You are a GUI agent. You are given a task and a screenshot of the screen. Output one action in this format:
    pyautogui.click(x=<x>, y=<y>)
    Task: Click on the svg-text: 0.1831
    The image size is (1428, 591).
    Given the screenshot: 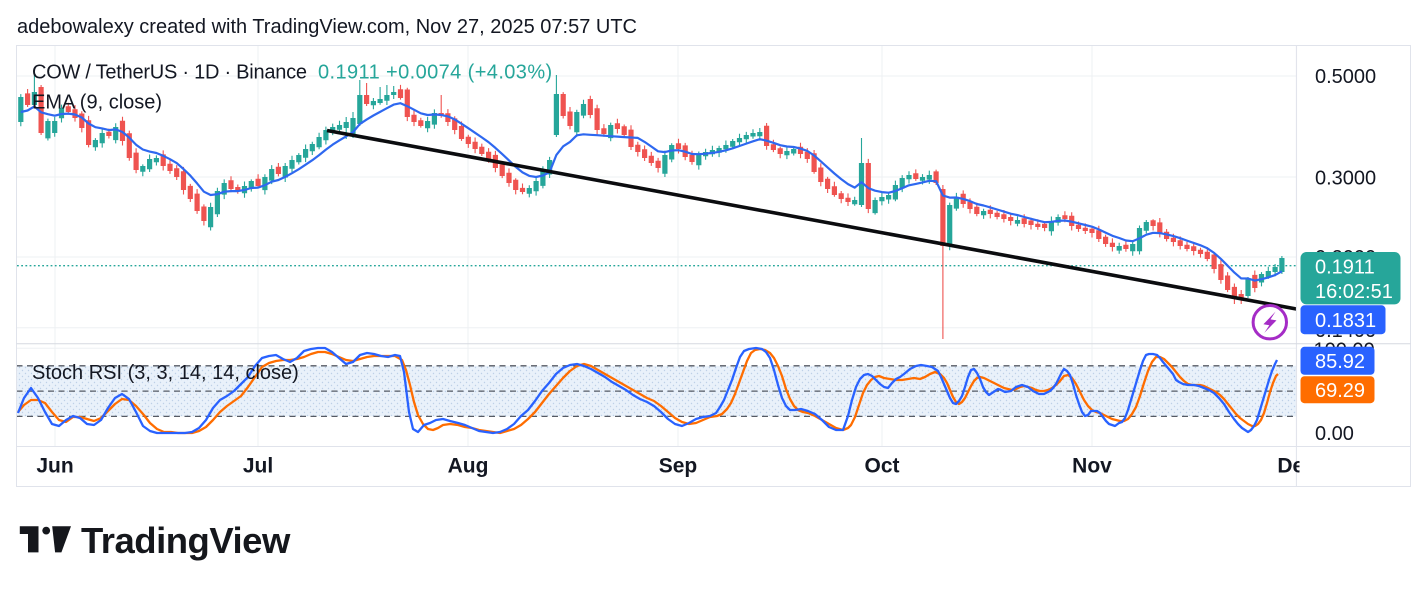 What is the action you would take?
    pyautogui.click(x=1345, y=321)
    